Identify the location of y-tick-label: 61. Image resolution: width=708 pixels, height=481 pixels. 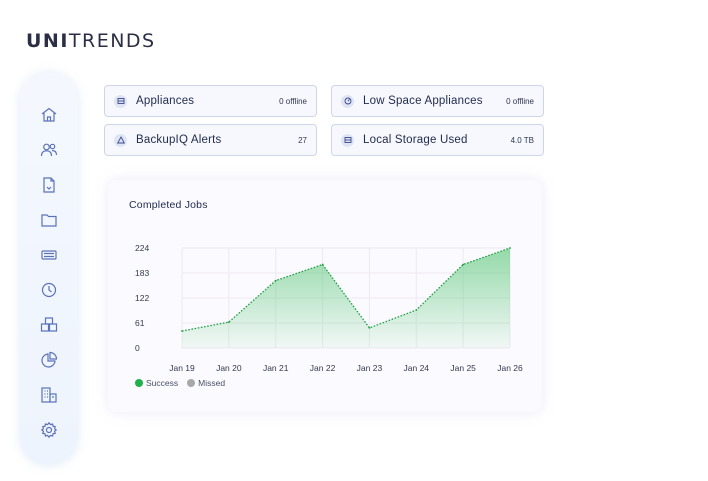
(140, 323).